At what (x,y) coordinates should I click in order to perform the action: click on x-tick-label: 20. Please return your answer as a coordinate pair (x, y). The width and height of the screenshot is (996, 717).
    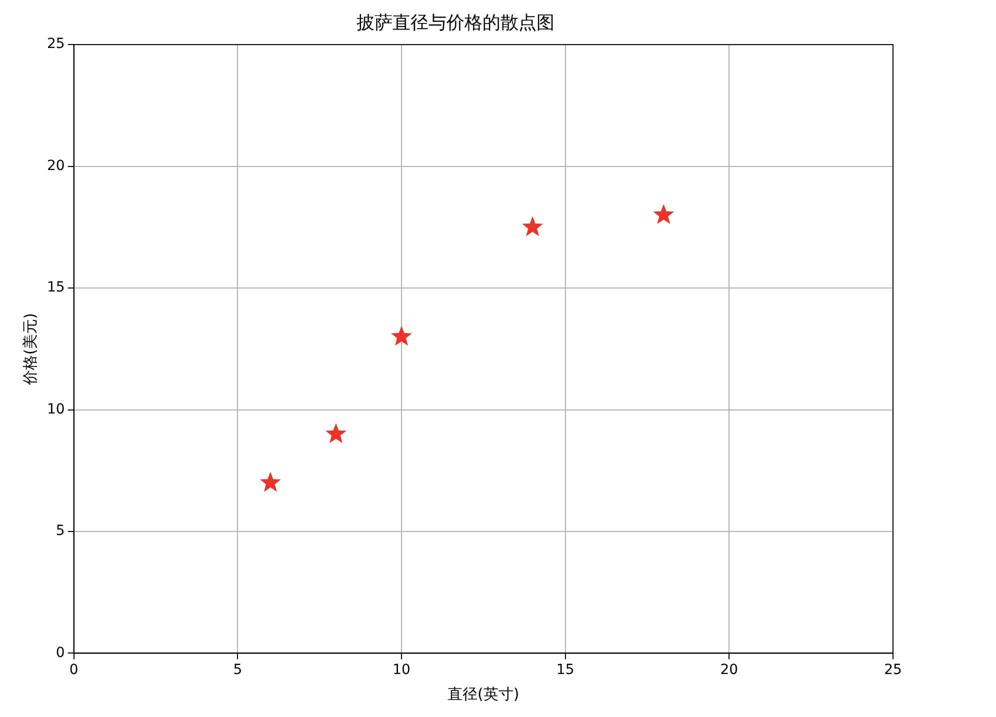
    Looking at the image, I should click on (729, 670).